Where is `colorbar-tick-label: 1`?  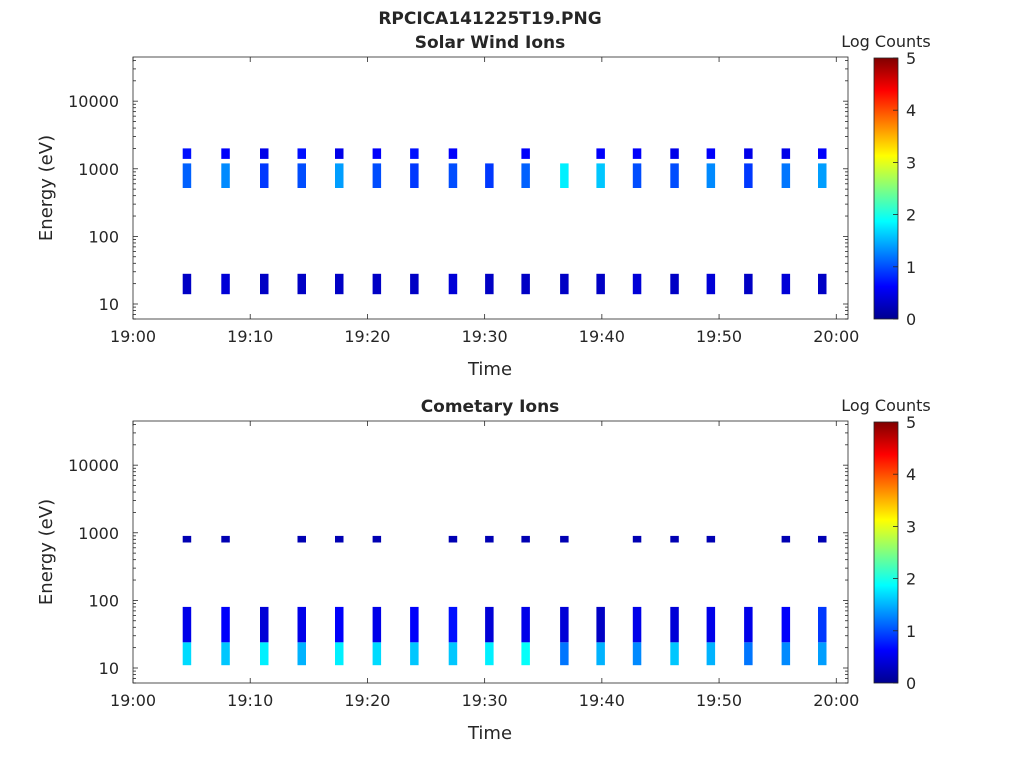 colorbar-tick-label: 1 is located at coordinates (911, 631).